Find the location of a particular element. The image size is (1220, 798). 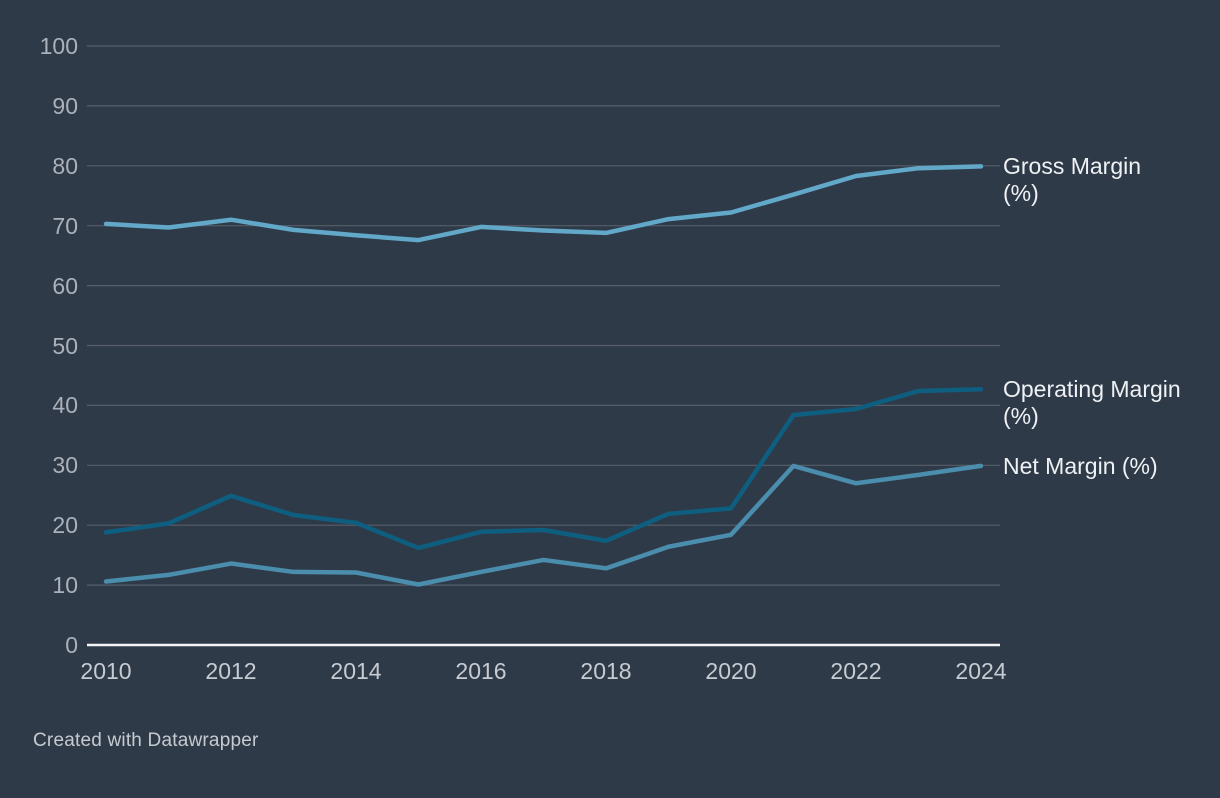

x-tick-label-2014: 2014 is located at coordinates (356, 671).